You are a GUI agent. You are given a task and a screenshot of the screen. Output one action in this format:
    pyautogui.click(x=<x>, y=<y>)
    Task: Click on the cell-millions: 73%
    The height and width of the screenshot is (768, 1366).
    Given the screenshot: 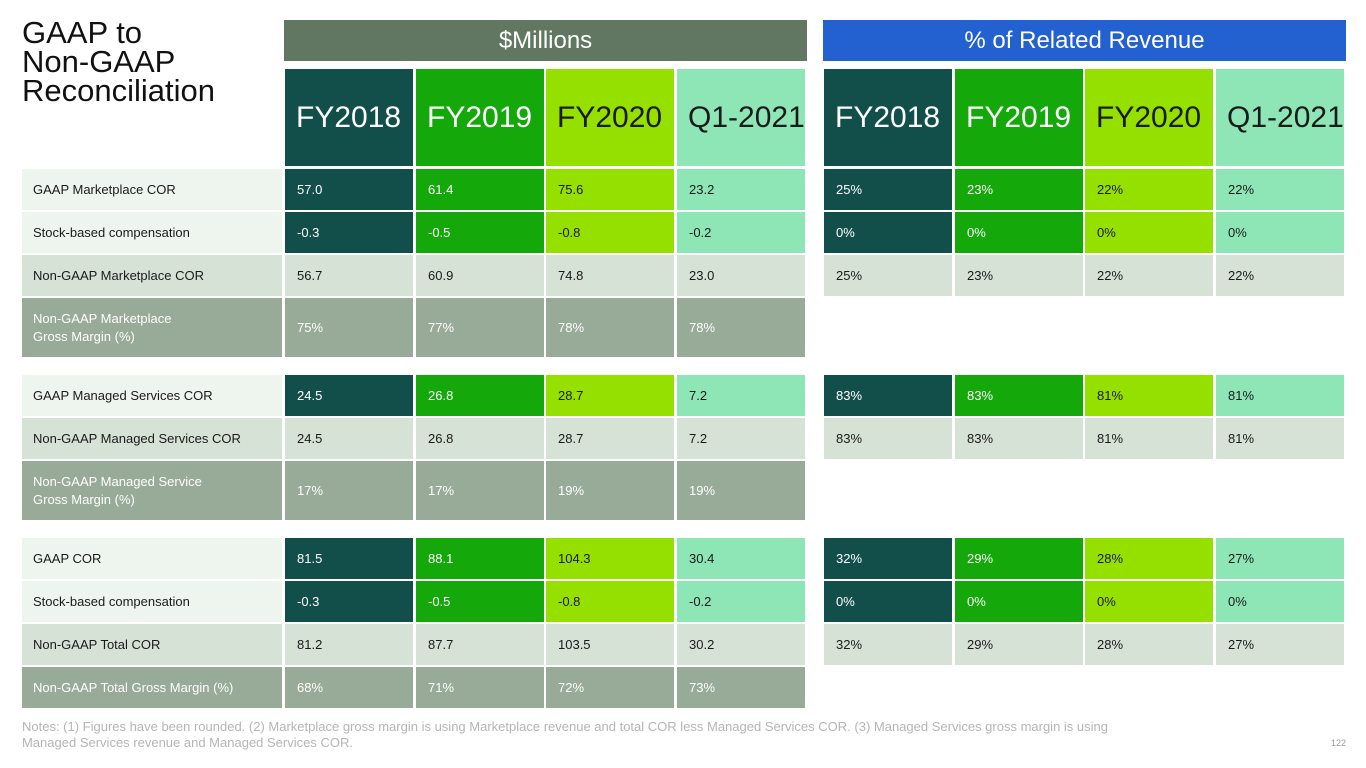 What is the action you would take?
    pyautogui.click(x=741, y=687)
    